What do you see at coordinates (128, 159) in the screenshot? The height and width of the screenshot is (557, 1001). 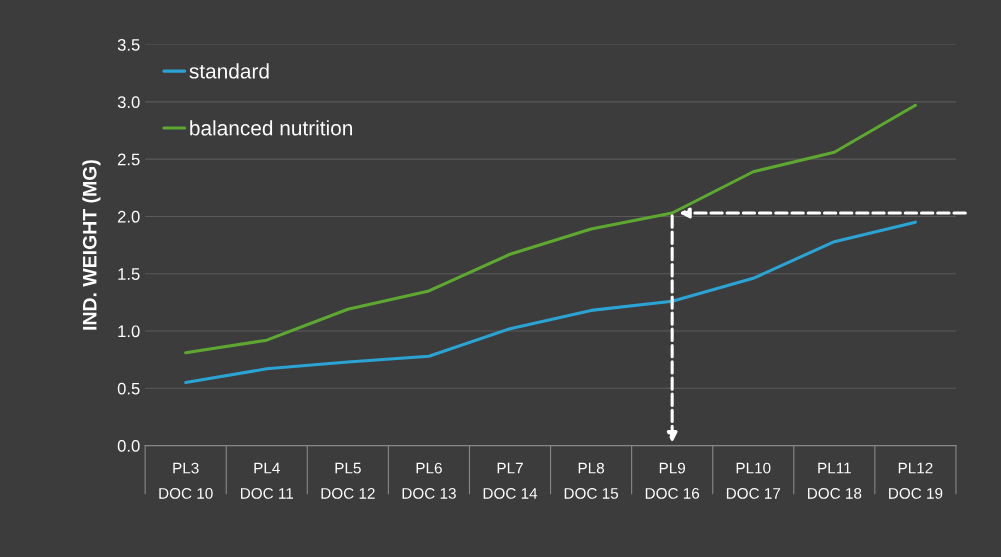 I see `y-tick-label: 2.5` at bounding box center [128, 159].